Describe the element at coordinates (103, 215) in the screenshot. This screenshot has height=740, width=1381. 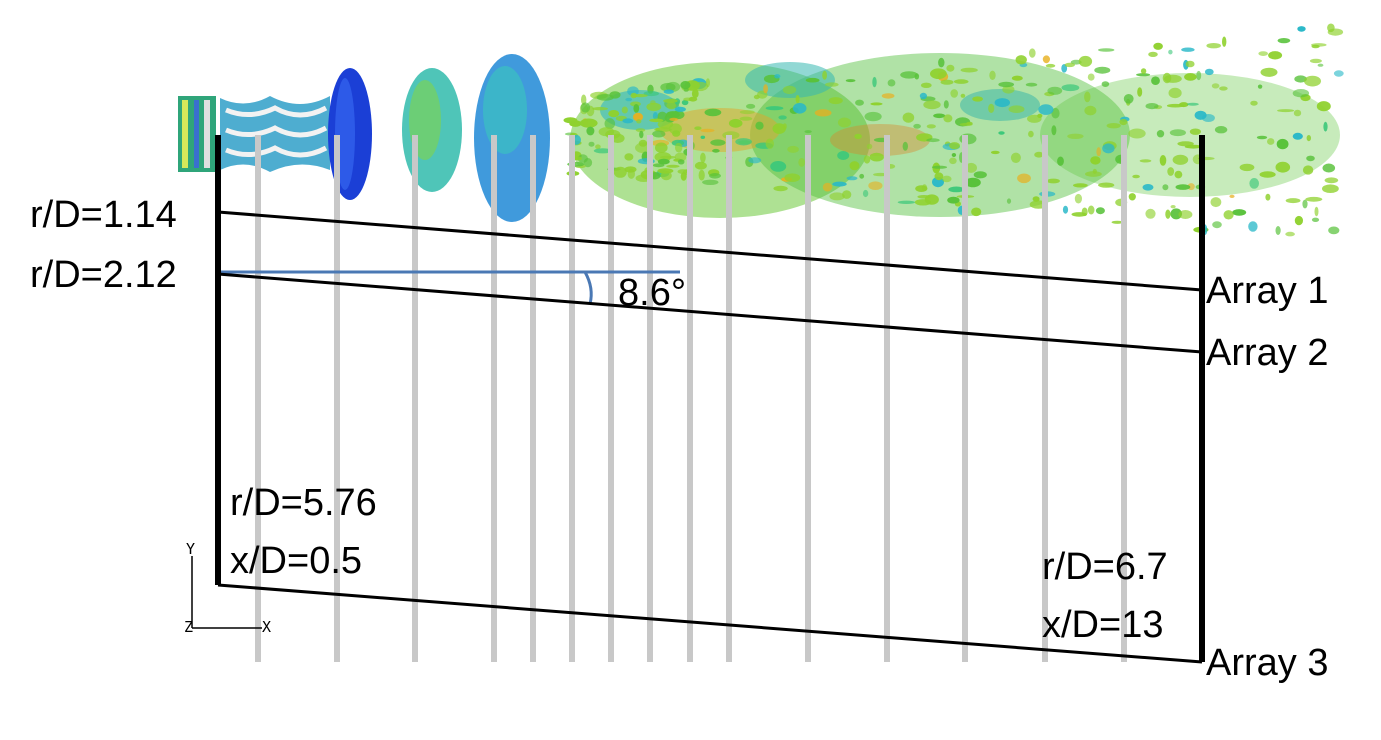
I see `label-r-1-14: r/D=1.14` at that location.